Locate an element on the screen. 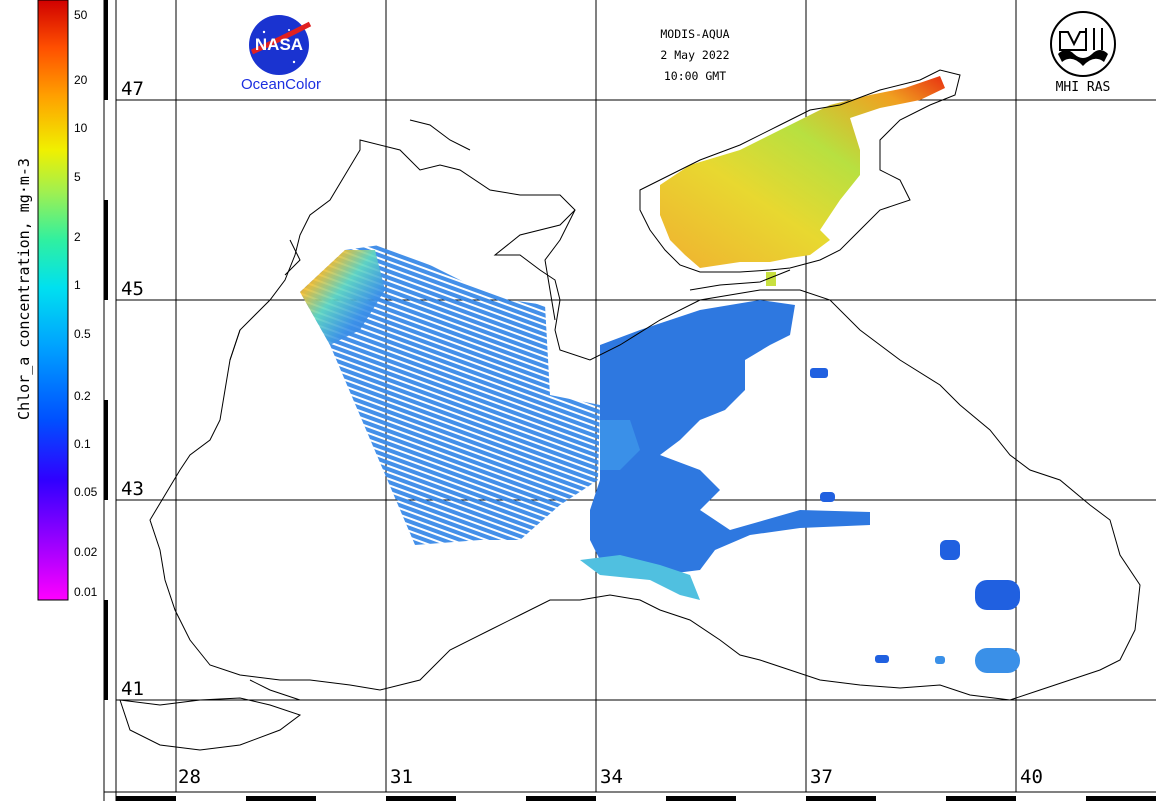 Image resolution: width=1156 pixels, height=801 pixels. cb-tick-0-2: 0.2 is located at coordinates (82, 396).